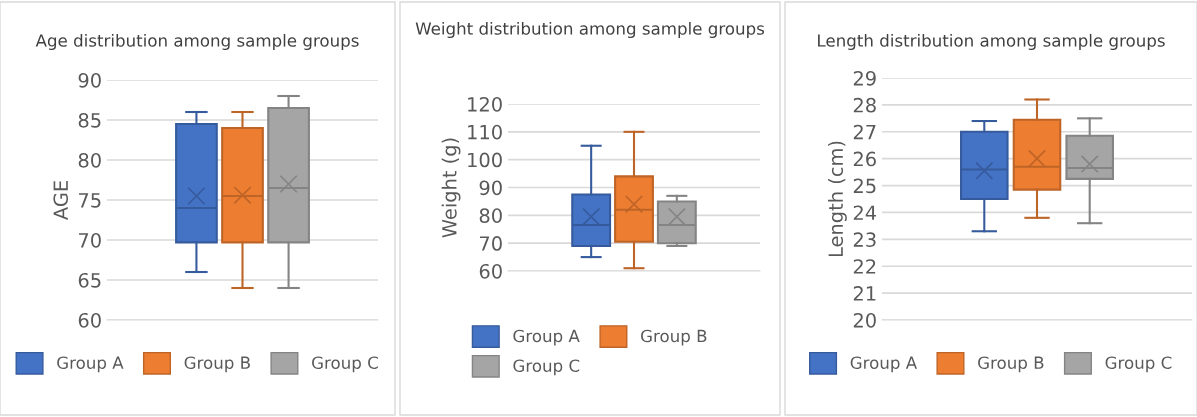 The width and height of the screenshot is (1197, 417). What do you see at coordinates (864, 293) in the screenshot?
I see `y-tick-label: 21` at bounding box center [864, 293].